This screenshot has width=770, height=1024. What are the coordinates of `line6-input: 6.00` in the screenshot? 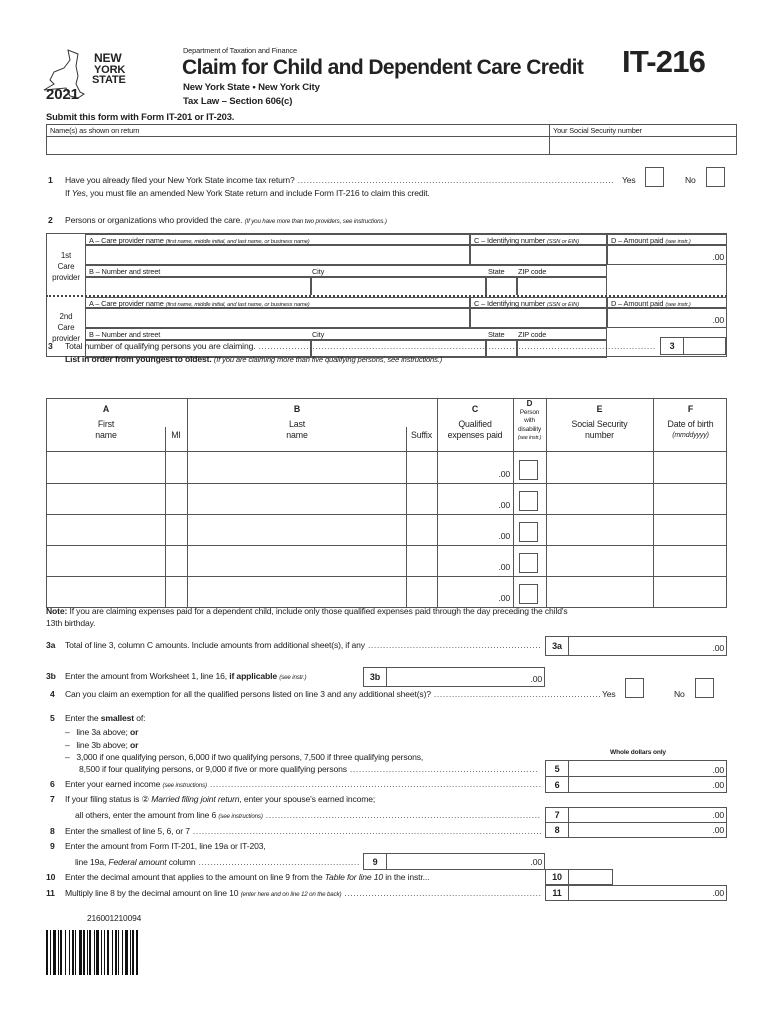 It's located at (636, 784).